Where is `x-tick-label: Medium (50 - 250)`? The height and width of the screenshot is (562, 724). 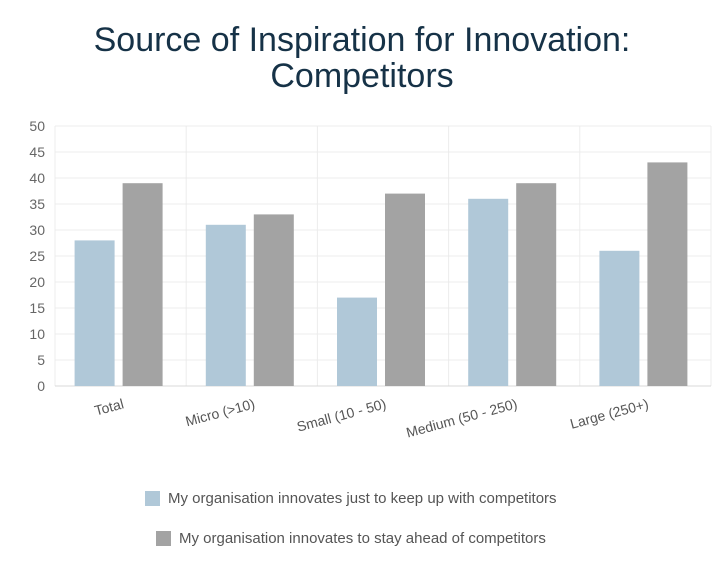
x-tick-label: Medium (50 - 250) is located at coordinates (461, 417).